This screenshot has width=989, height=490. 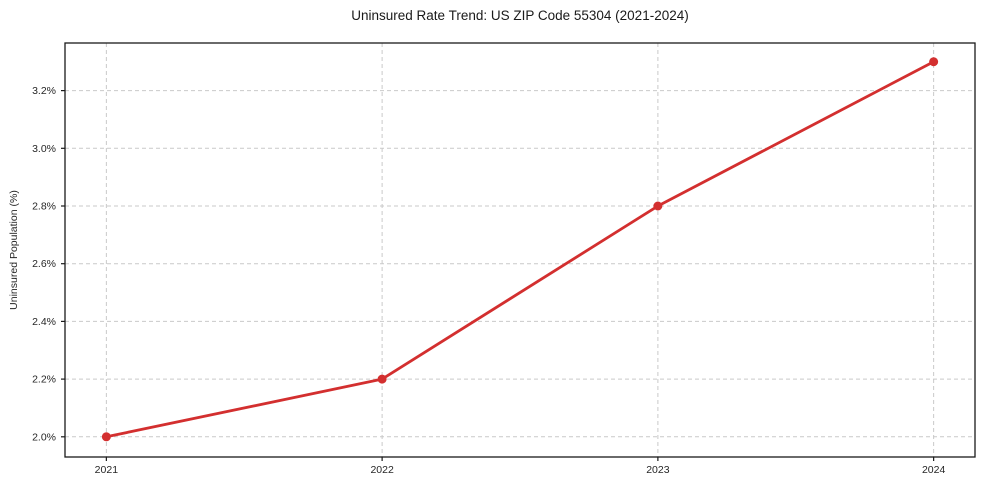 What do you see at coordinates (382, 470) in the screenshot?
I see `x-tick-label: 2022` at bounding box center [382, 470].